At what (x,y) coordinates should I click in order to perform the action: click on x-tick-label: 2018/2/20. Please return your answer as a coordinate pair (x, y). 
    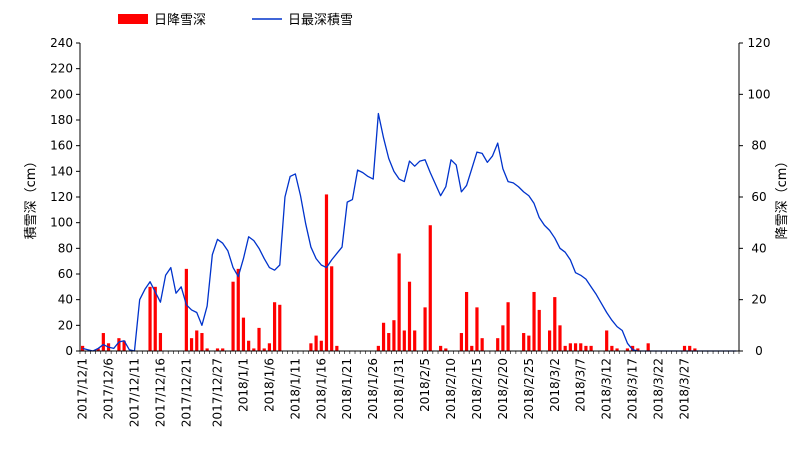
    Looking at the image, I should click on (503, 389).